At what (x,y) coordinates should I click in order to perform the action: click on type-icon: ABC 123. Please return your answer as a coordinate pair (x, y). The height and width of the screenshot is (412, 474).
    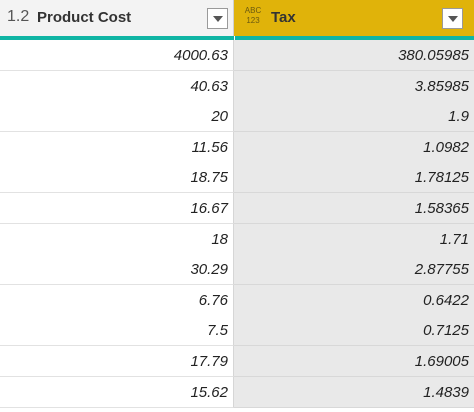
    Looking at the image, I should click on (253, 16).